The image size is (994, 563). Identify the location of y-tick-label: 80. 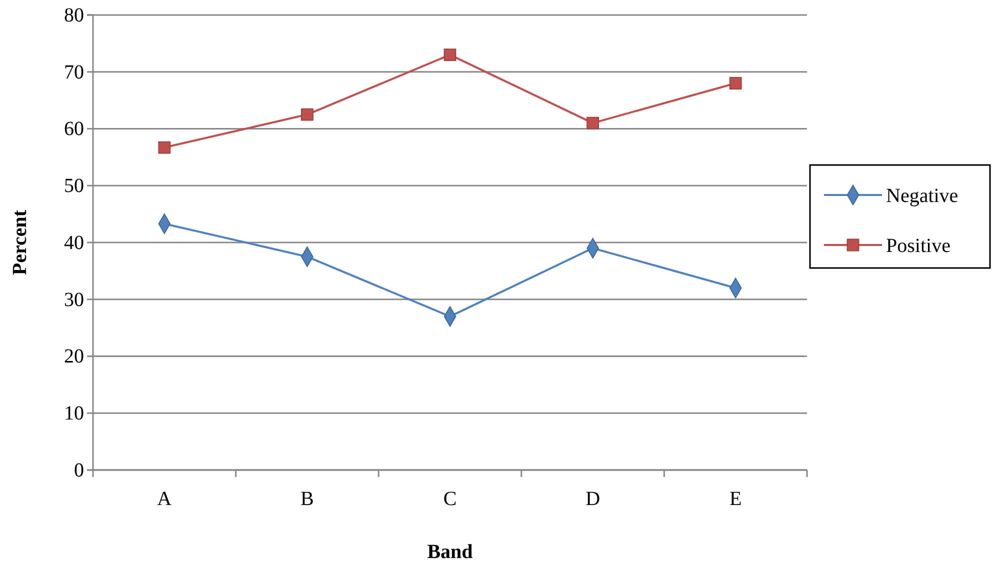
(74, 15).